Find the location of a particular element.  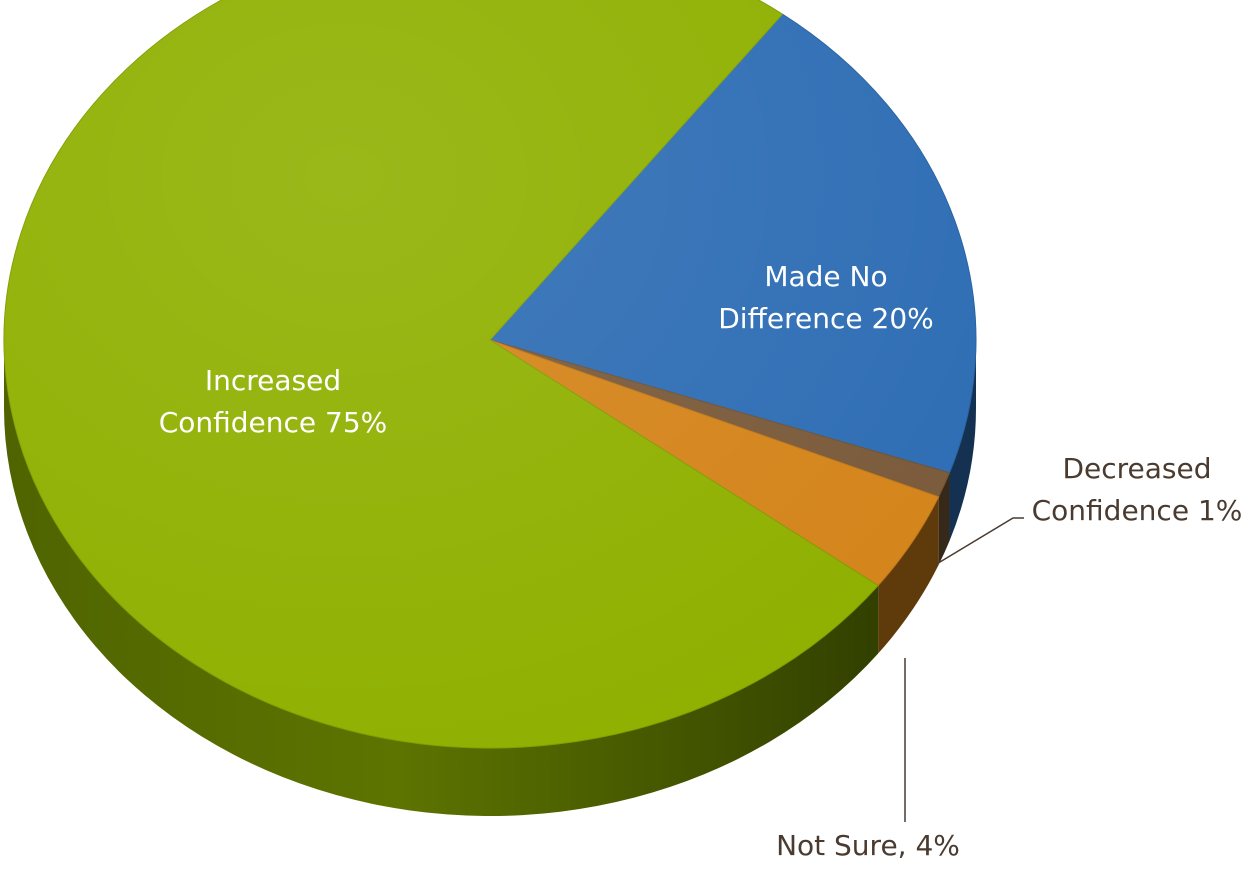

slice-label-decreased-confidence: Decreased Confidence 1% is located at coordinates (1137, 489).